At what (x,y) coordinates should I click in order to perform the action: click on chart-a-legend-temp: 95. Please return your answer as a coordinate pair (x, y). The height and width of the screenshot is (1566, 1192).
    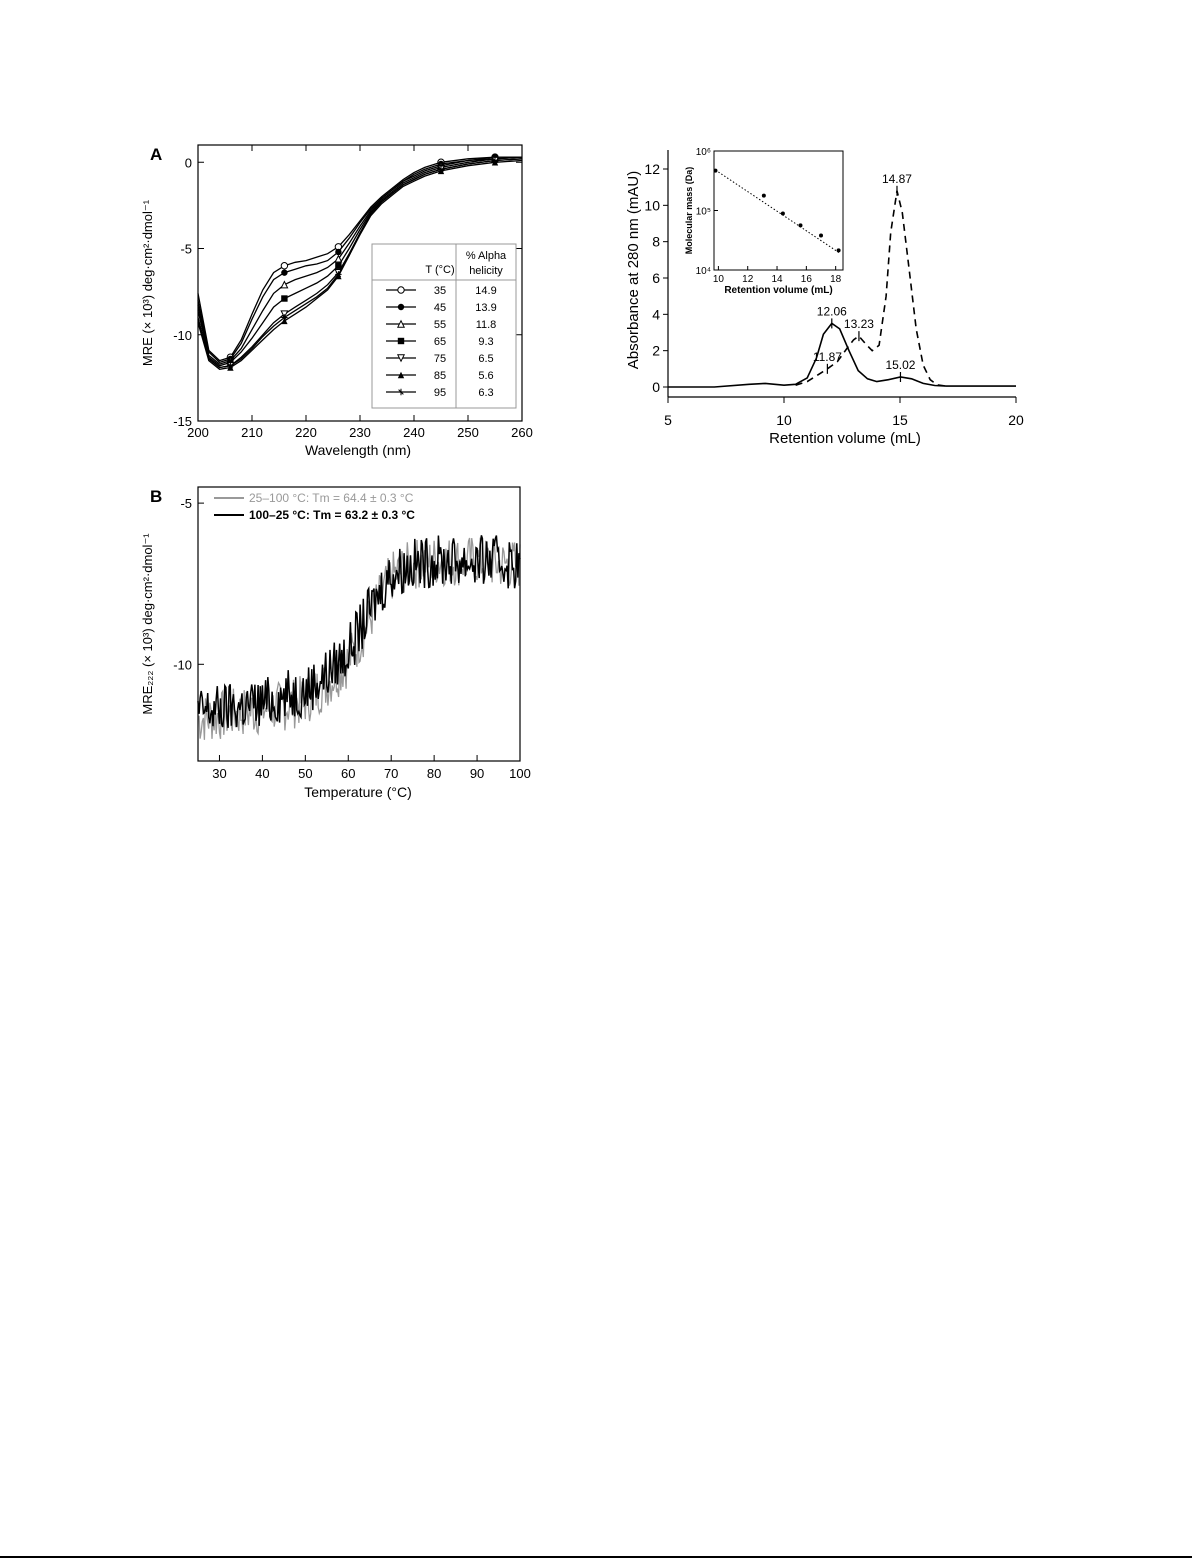
    Looking at the image, I should click on (440, 393).